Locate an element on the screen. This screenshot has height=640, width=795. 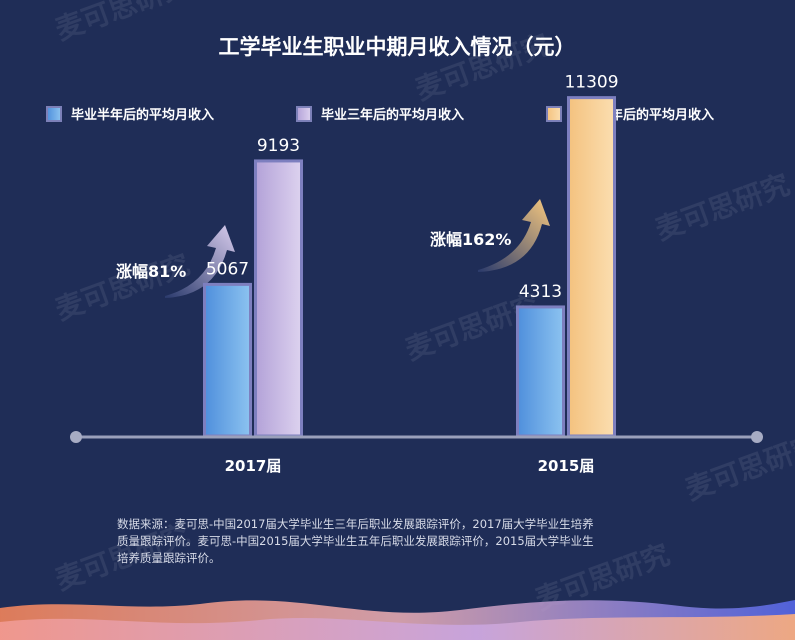
x-tick-label-2017: 2017届 is located at coordinates (253, 466).